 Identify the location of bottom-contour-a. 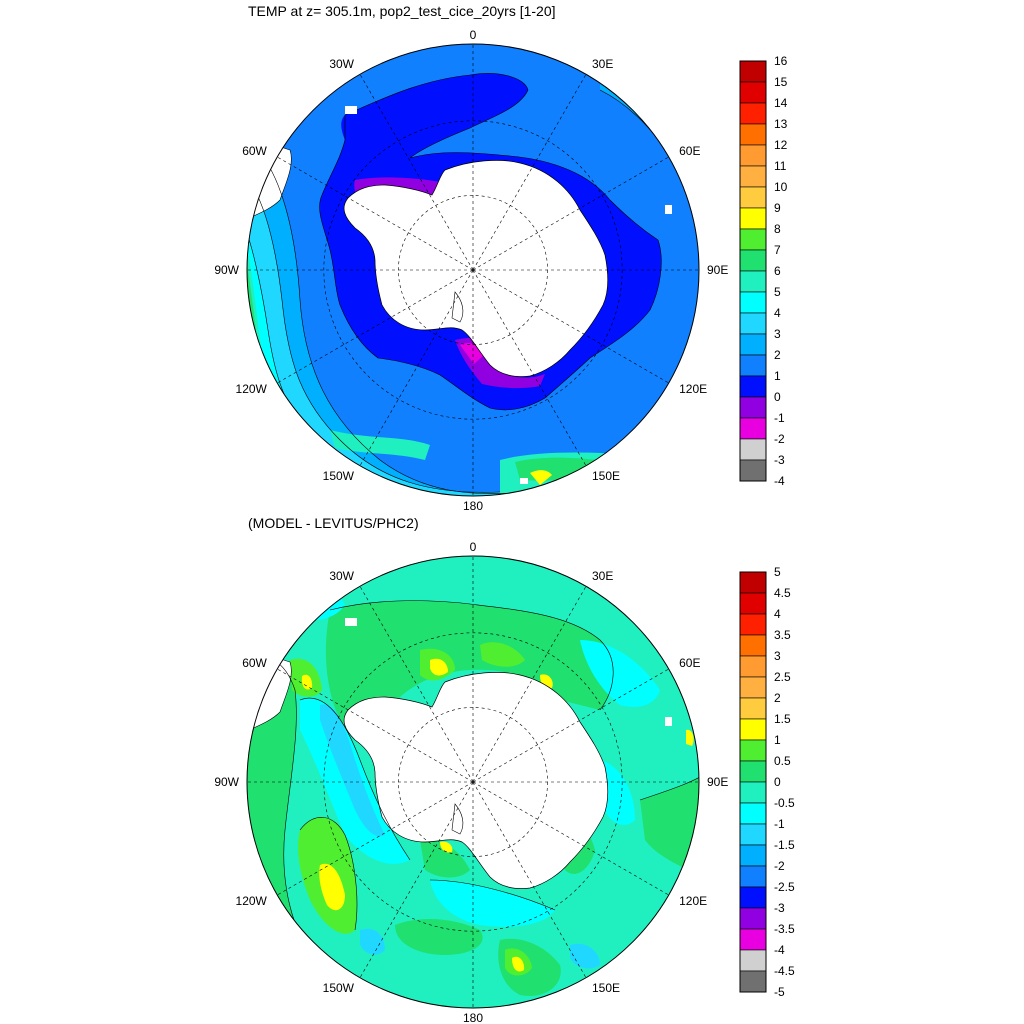
(471, 655).